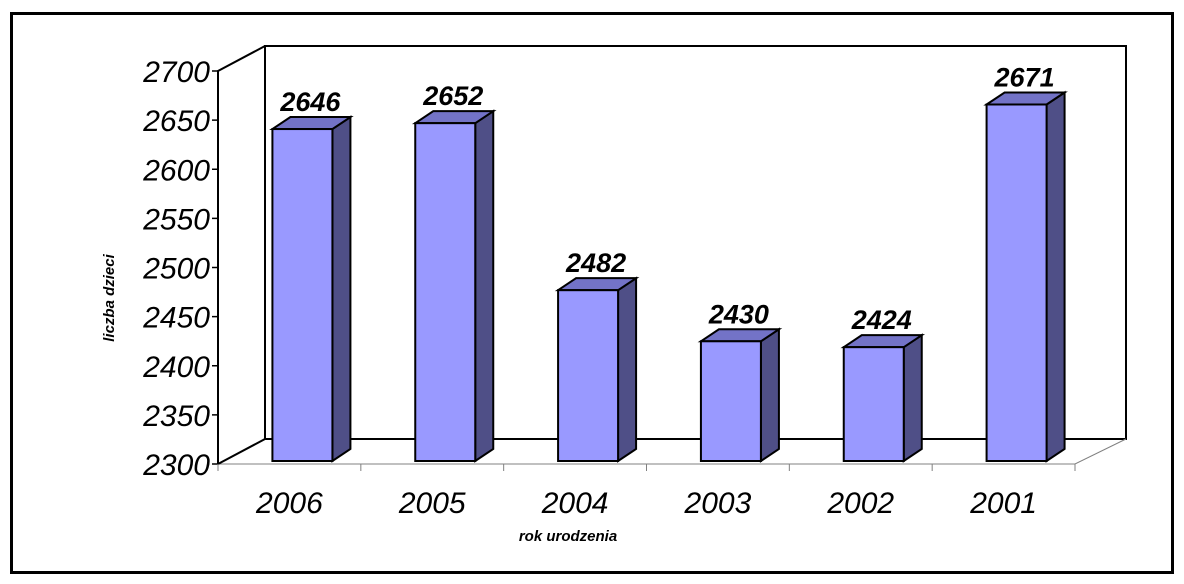 This screenshot has width=1184, height=584. Describe the element at coordinates (109, 297) in the screenshot. I see `y-axis-title: liczba dzieci` at that location.